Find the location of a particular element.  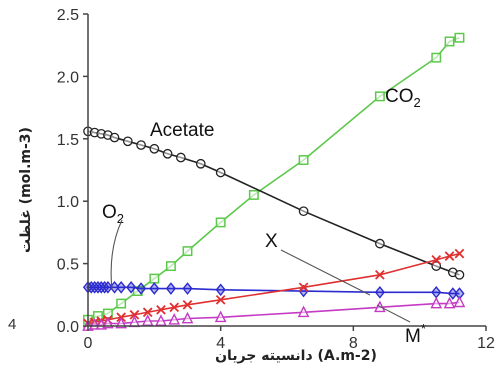

y-tick-label: 1.0 is located at coordinates (68, 202).